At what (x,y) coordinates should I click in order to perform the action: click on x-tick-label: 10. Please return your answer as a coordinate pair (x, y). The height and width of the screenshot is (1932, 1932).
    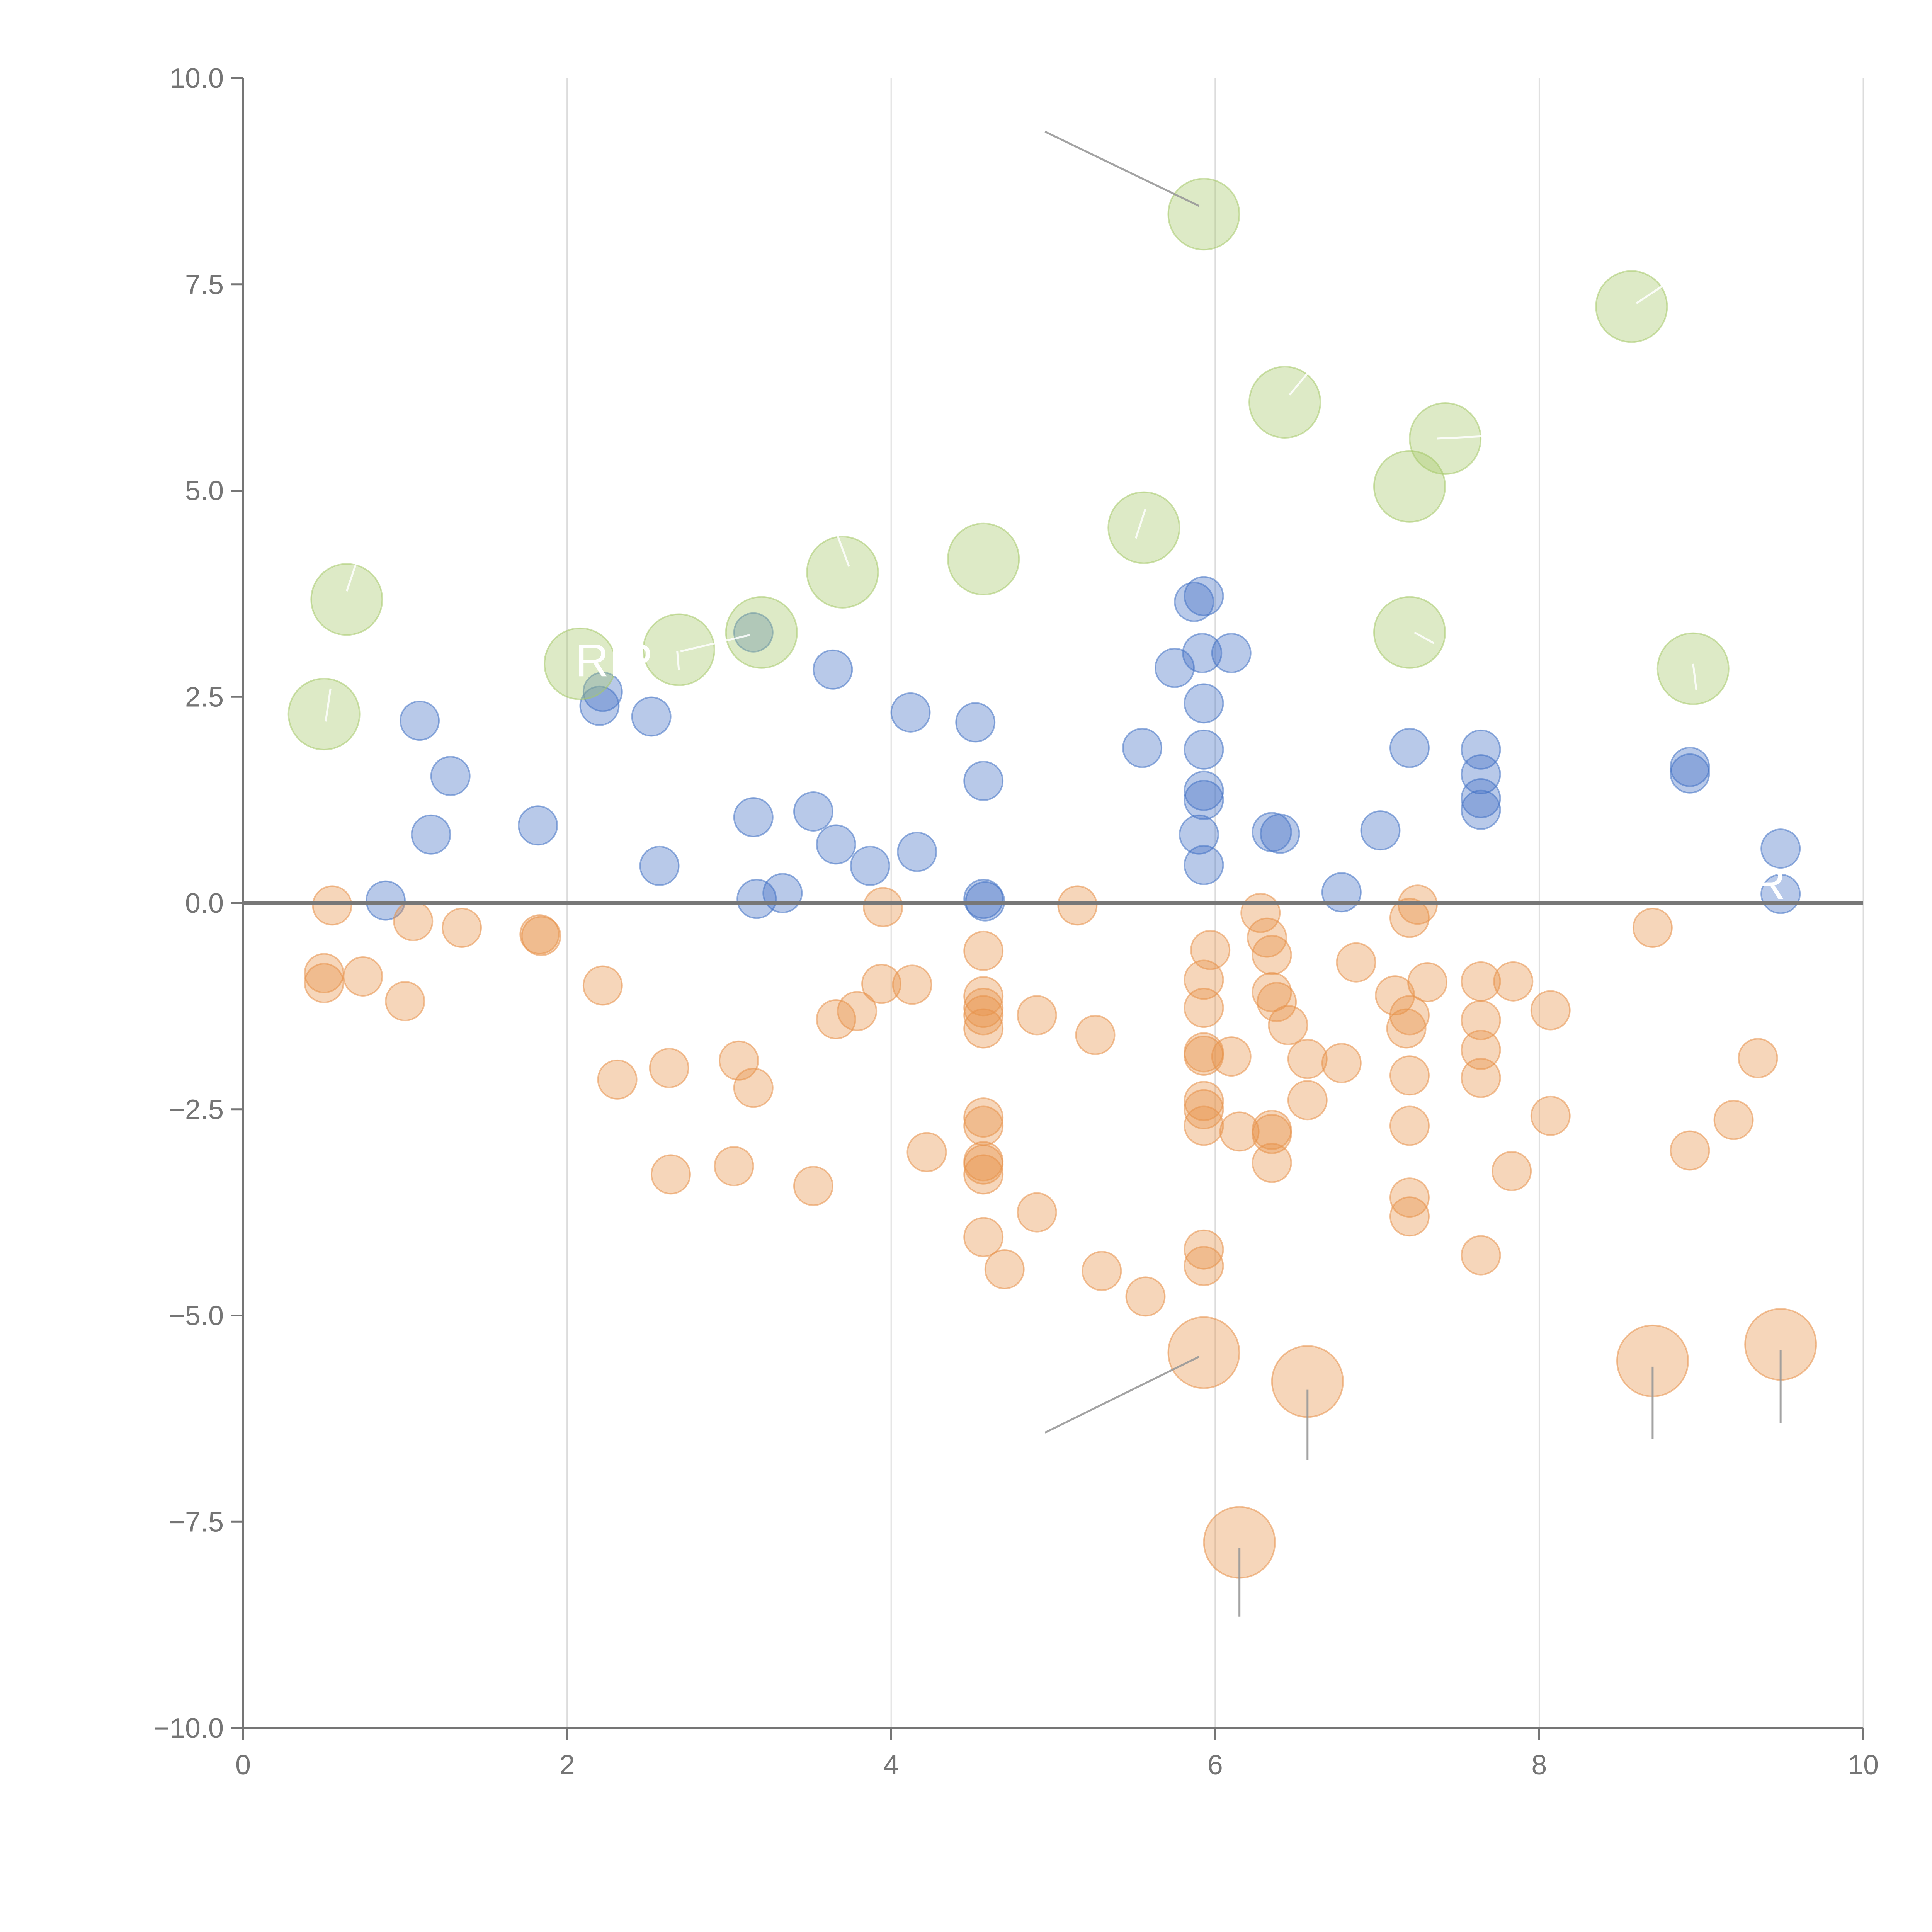
    Looking at the image, I should click on (1864, 1766).